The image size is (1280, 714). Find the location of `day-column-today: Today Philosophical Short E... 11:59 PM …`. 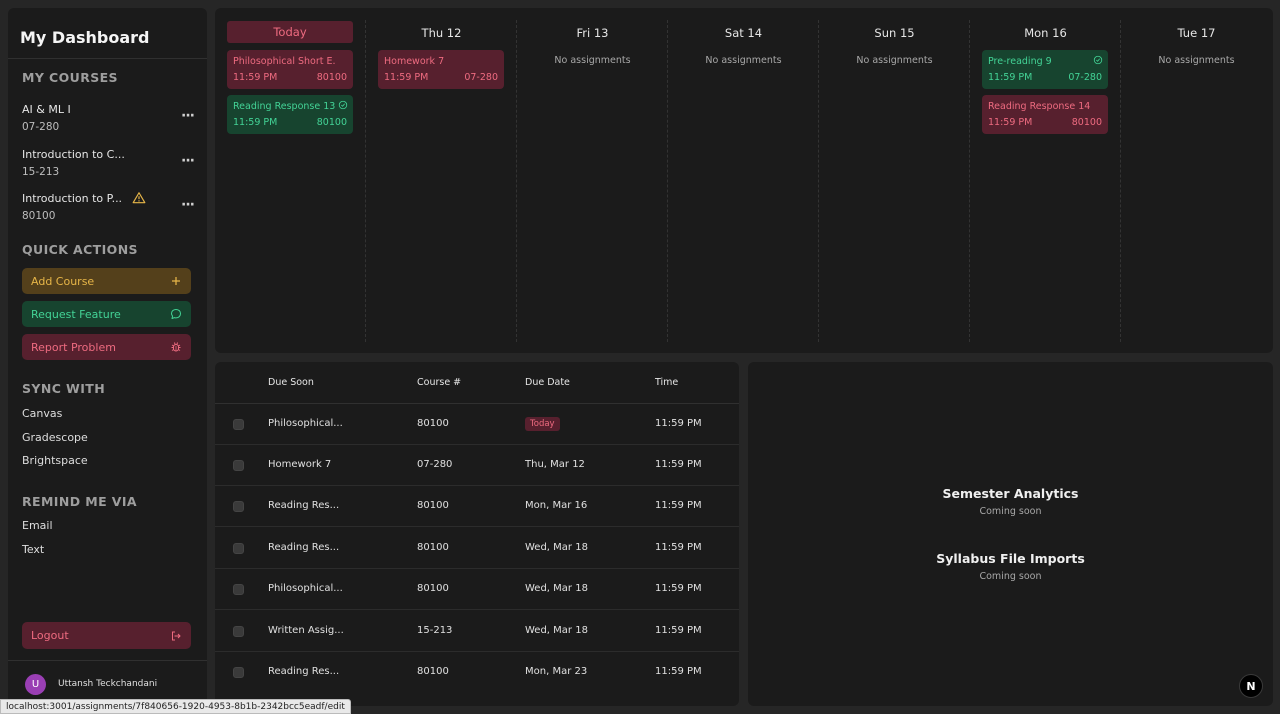

day-column-today: Today Philosophical Short E... 11:59 PM … is located at coordinates (290, 181).